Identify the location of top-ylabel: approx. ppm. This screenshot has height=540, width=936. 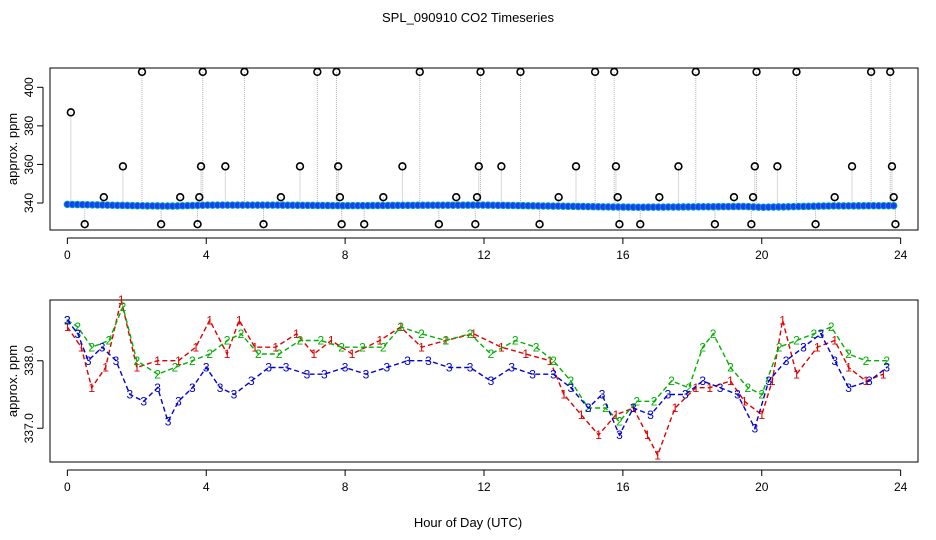
(12, 149).